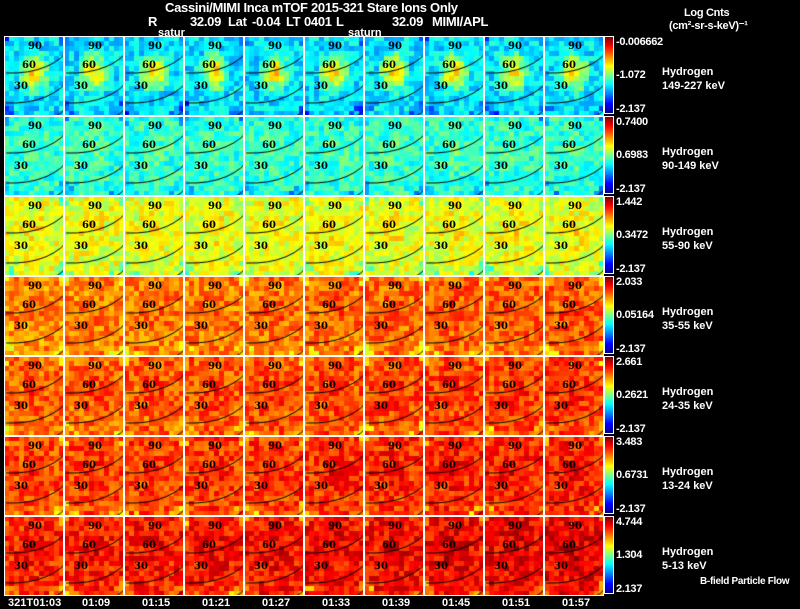 This screenshot has height=609, width=800. Describe the element at coordinates (365, 33) in the screenshot. I see `saturn-label: saturn` at that location.